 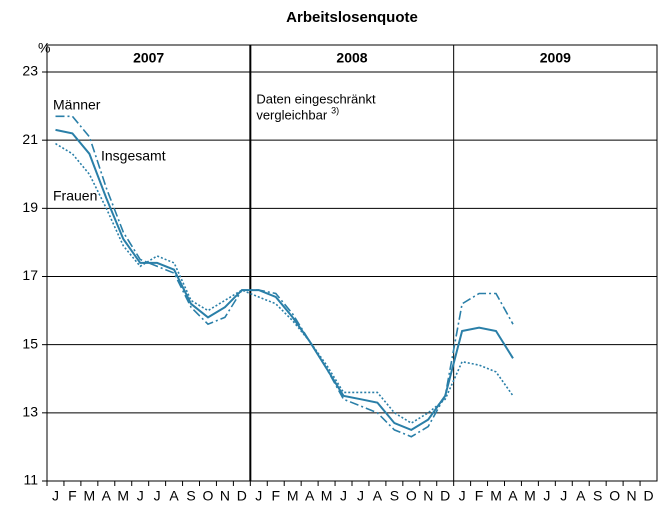 I want to click on y-tick-label: 19, so click(x=30, y=207).